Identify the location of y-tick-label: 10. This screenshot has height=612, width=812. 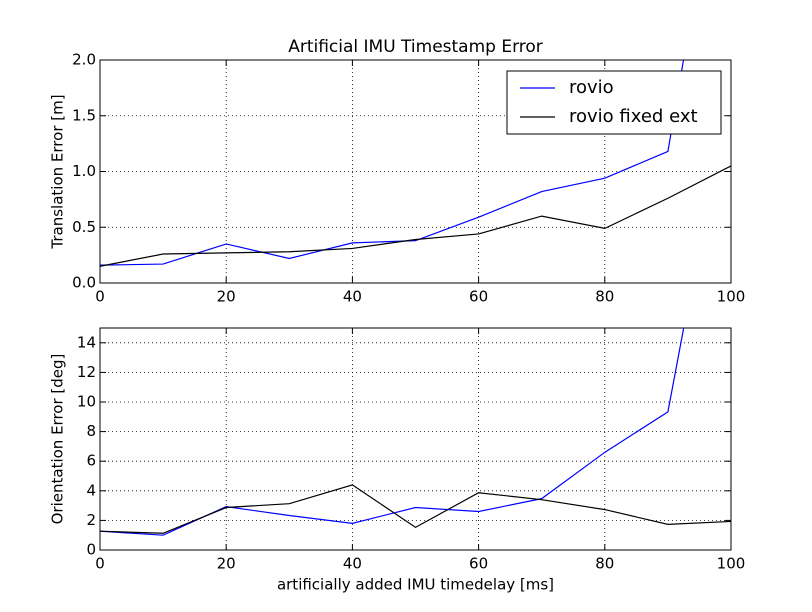
(86, 402).